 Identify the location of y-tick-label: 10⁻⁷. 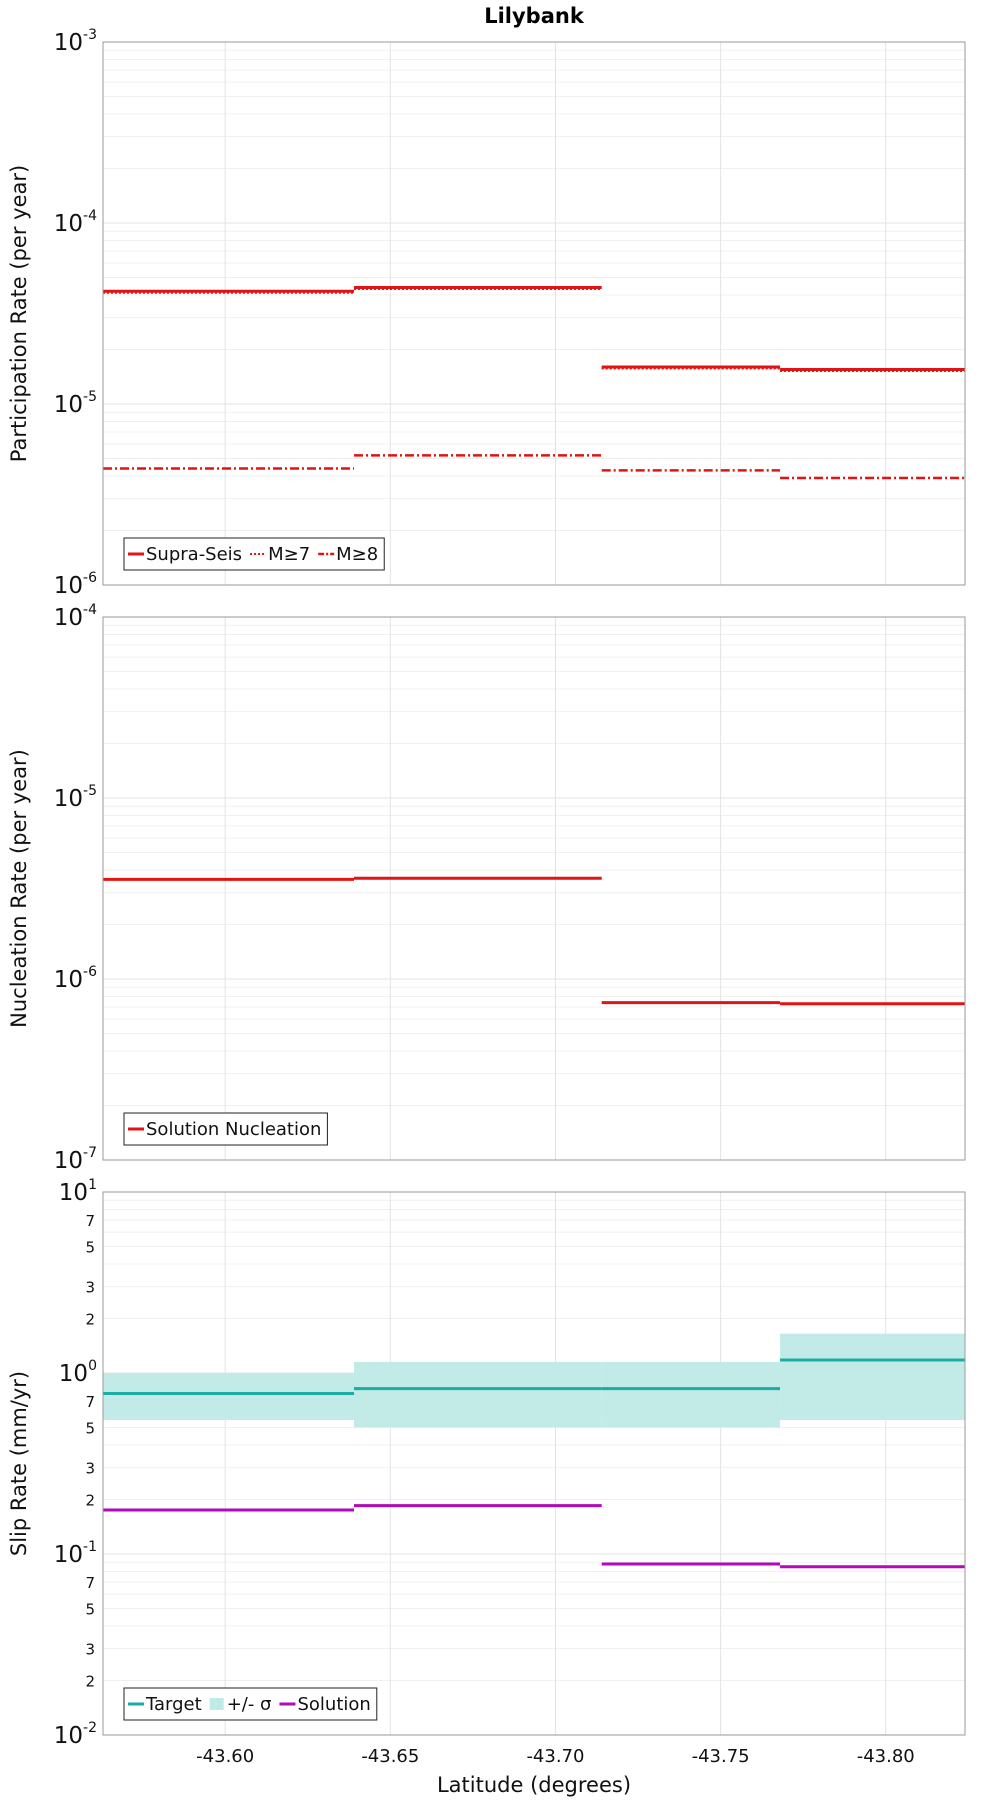
(75, 1159).